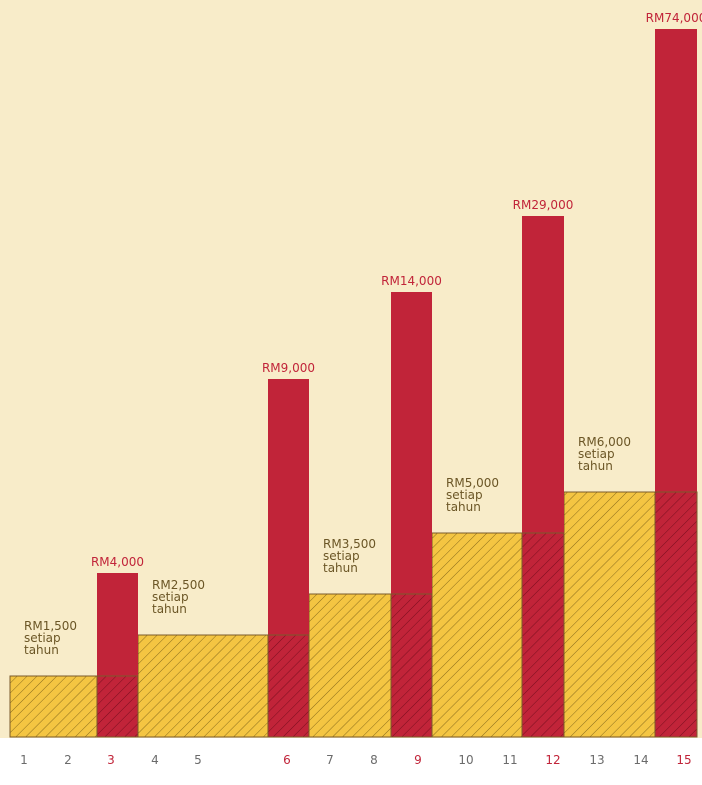  I want to click on peak-label: RM14,000, so click(411, 281).